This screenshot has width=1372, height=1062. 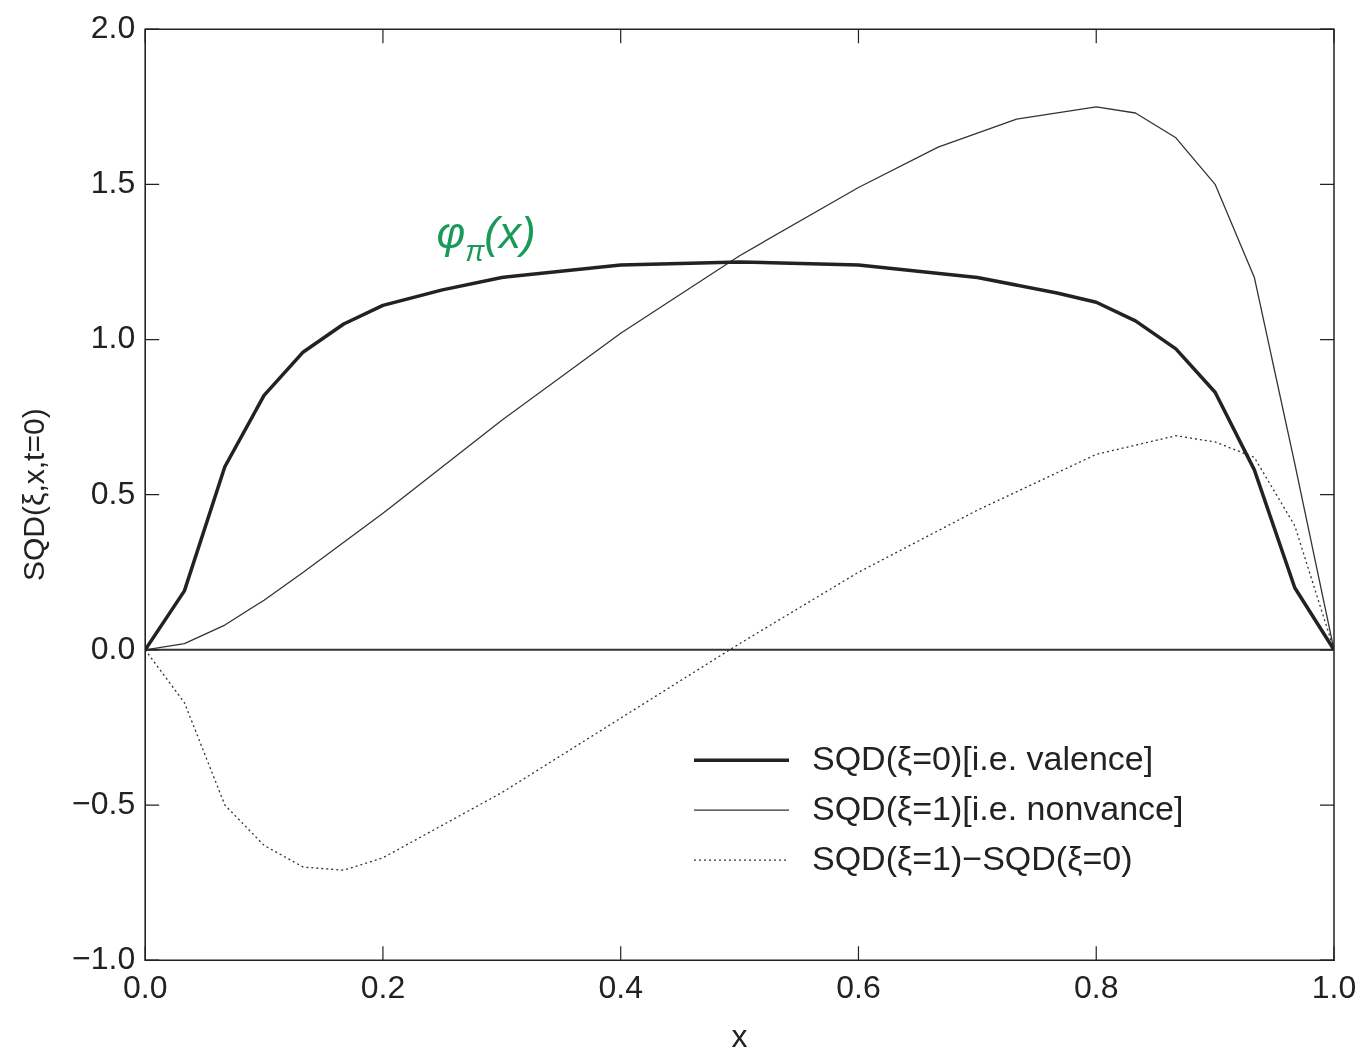 What do you see at coordinates (113, 492) in the screenshot?
I see `y-tick-label: 0.5` at bounding box center [113, 492].